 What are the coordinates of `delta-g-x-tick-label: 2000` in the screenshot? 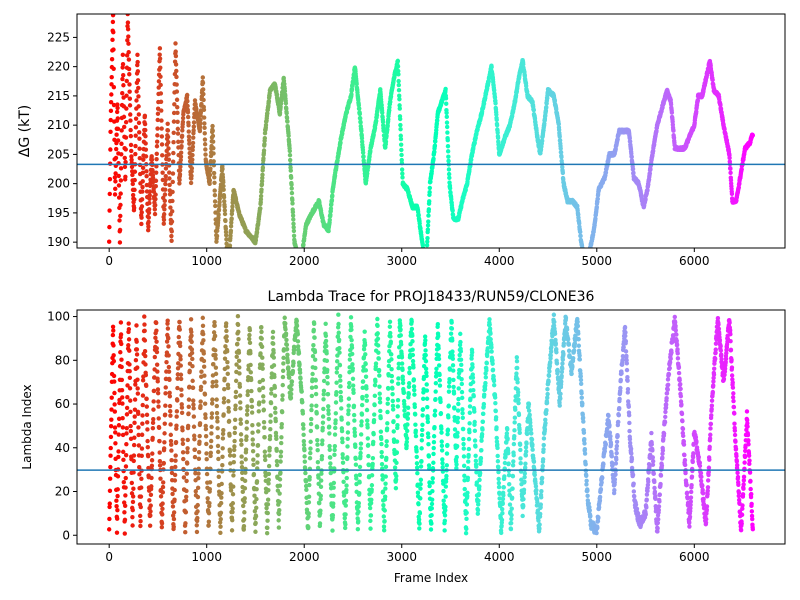 It's located at (304, 261).